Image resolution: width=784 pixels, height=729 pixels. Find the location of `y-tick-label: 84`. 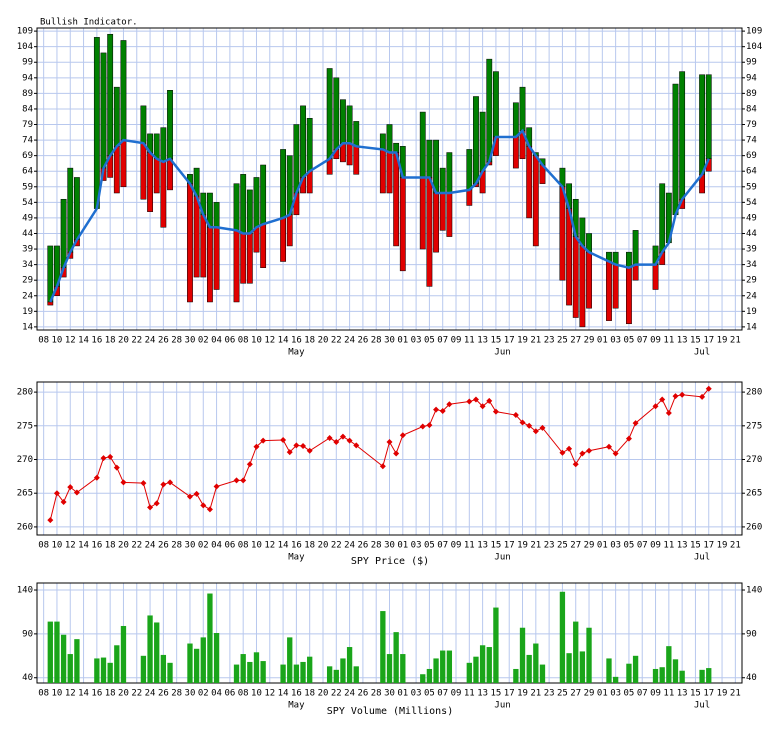

y-tick-label: 84 is located at coordinates (751, 109).